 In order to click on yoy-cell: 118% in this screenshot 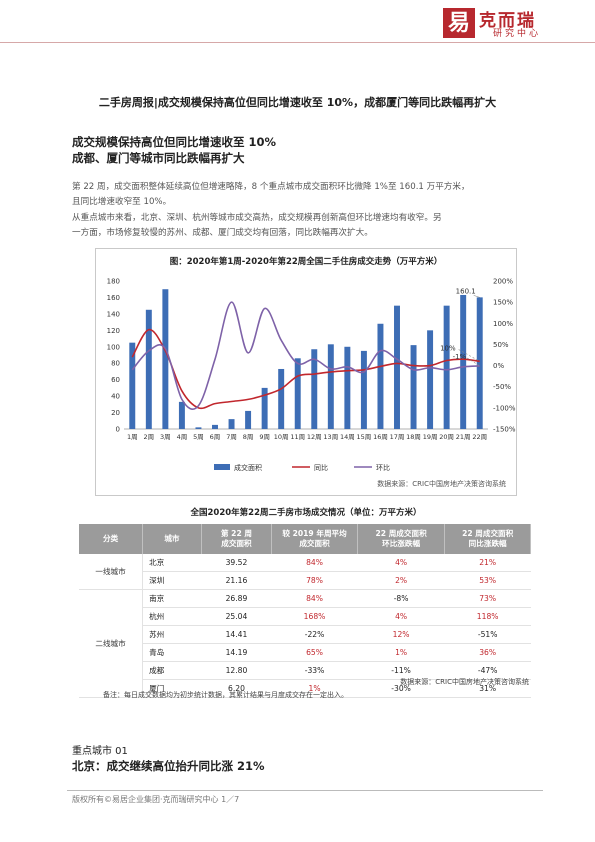, I will do `click(487, 616)`.